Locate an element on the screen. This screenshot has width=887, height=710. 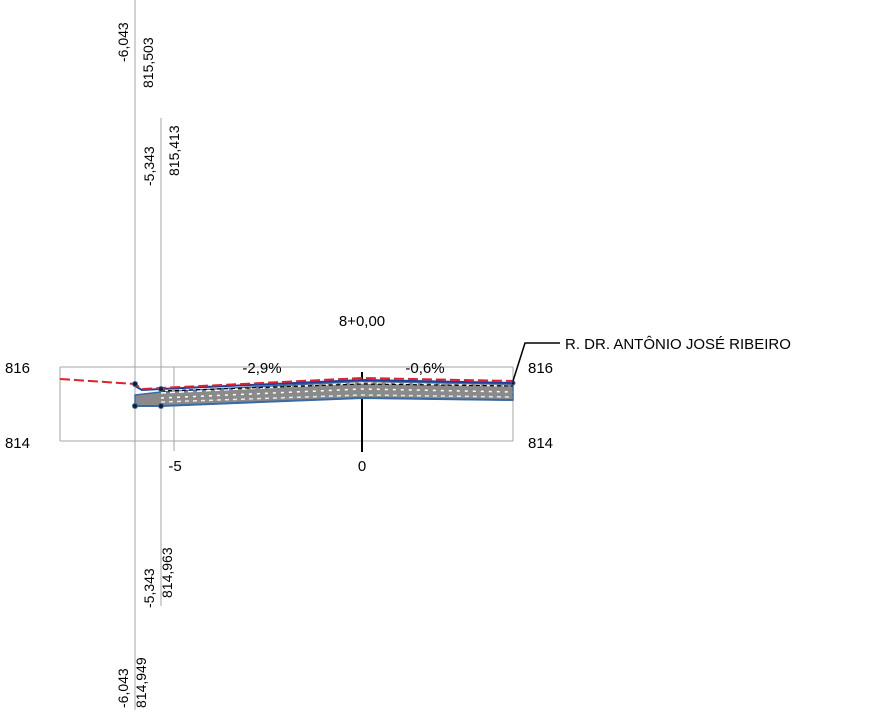
design-subsurface-dashed is located at coordinates (337, 387).